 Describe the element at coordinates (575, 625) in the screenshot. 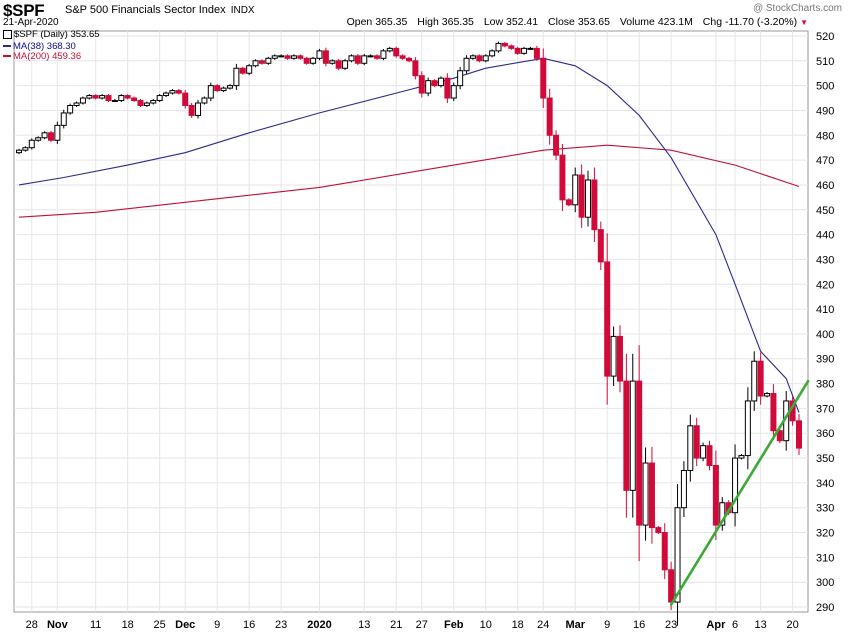

I see `x-tick-label: Mar` at that location.